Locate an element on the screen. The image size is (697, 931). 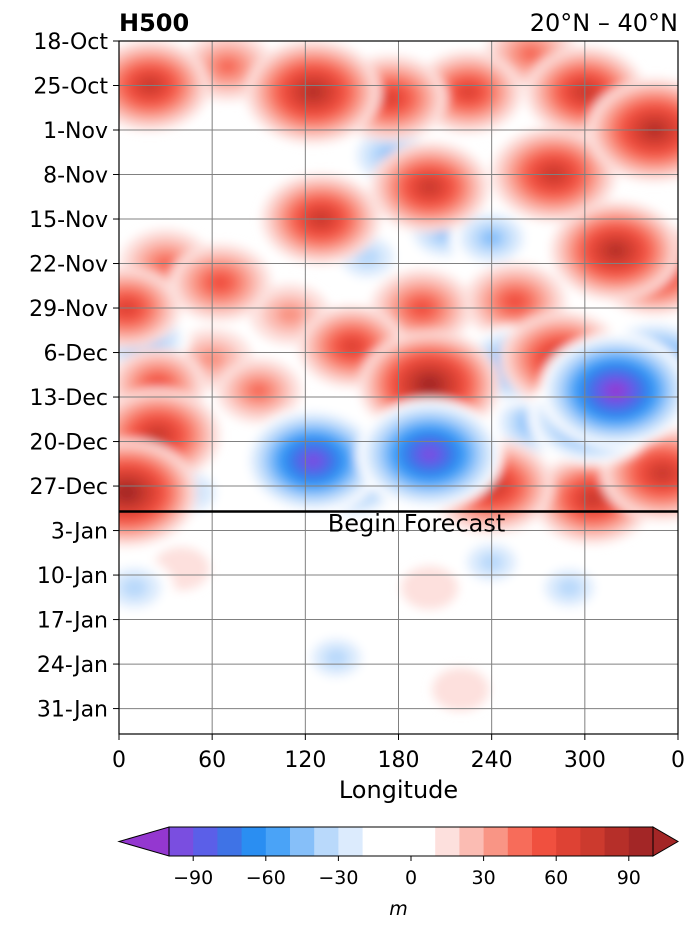
x-tick-label: 180 is located at coordinates (399, 760).